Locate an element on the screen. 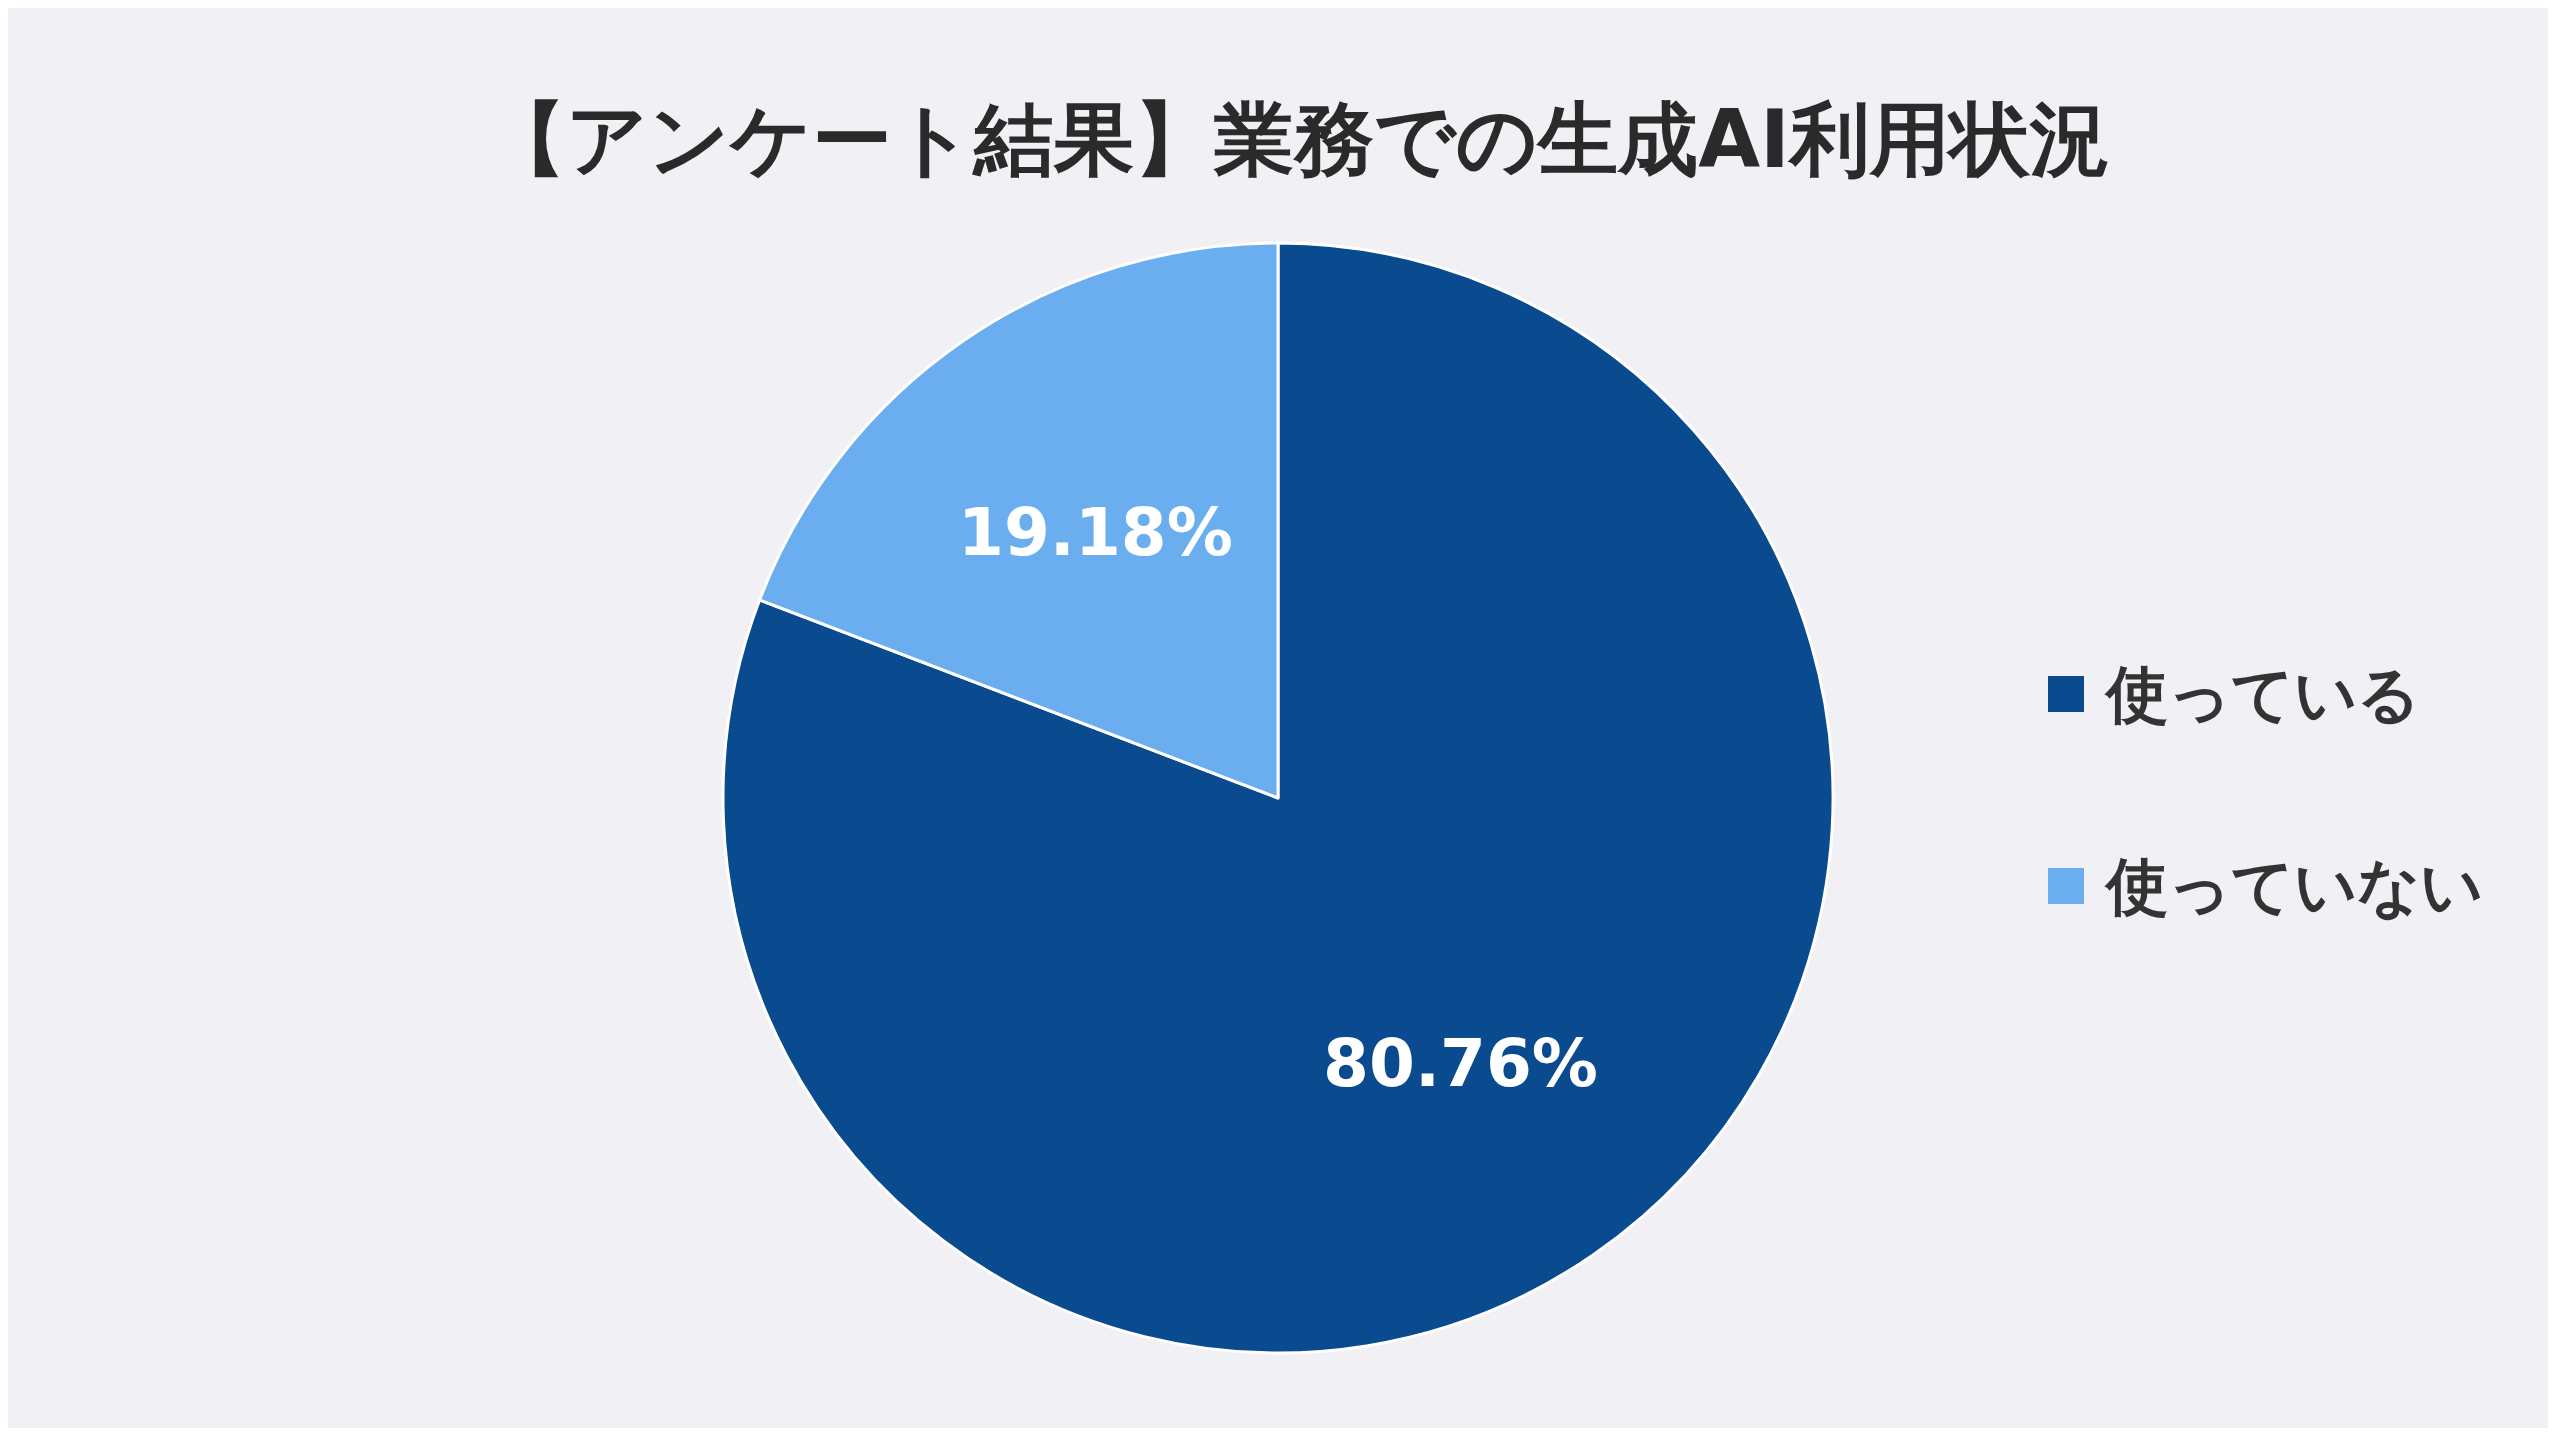  data-label: 19.18% is located at coordinates (1095, 533).